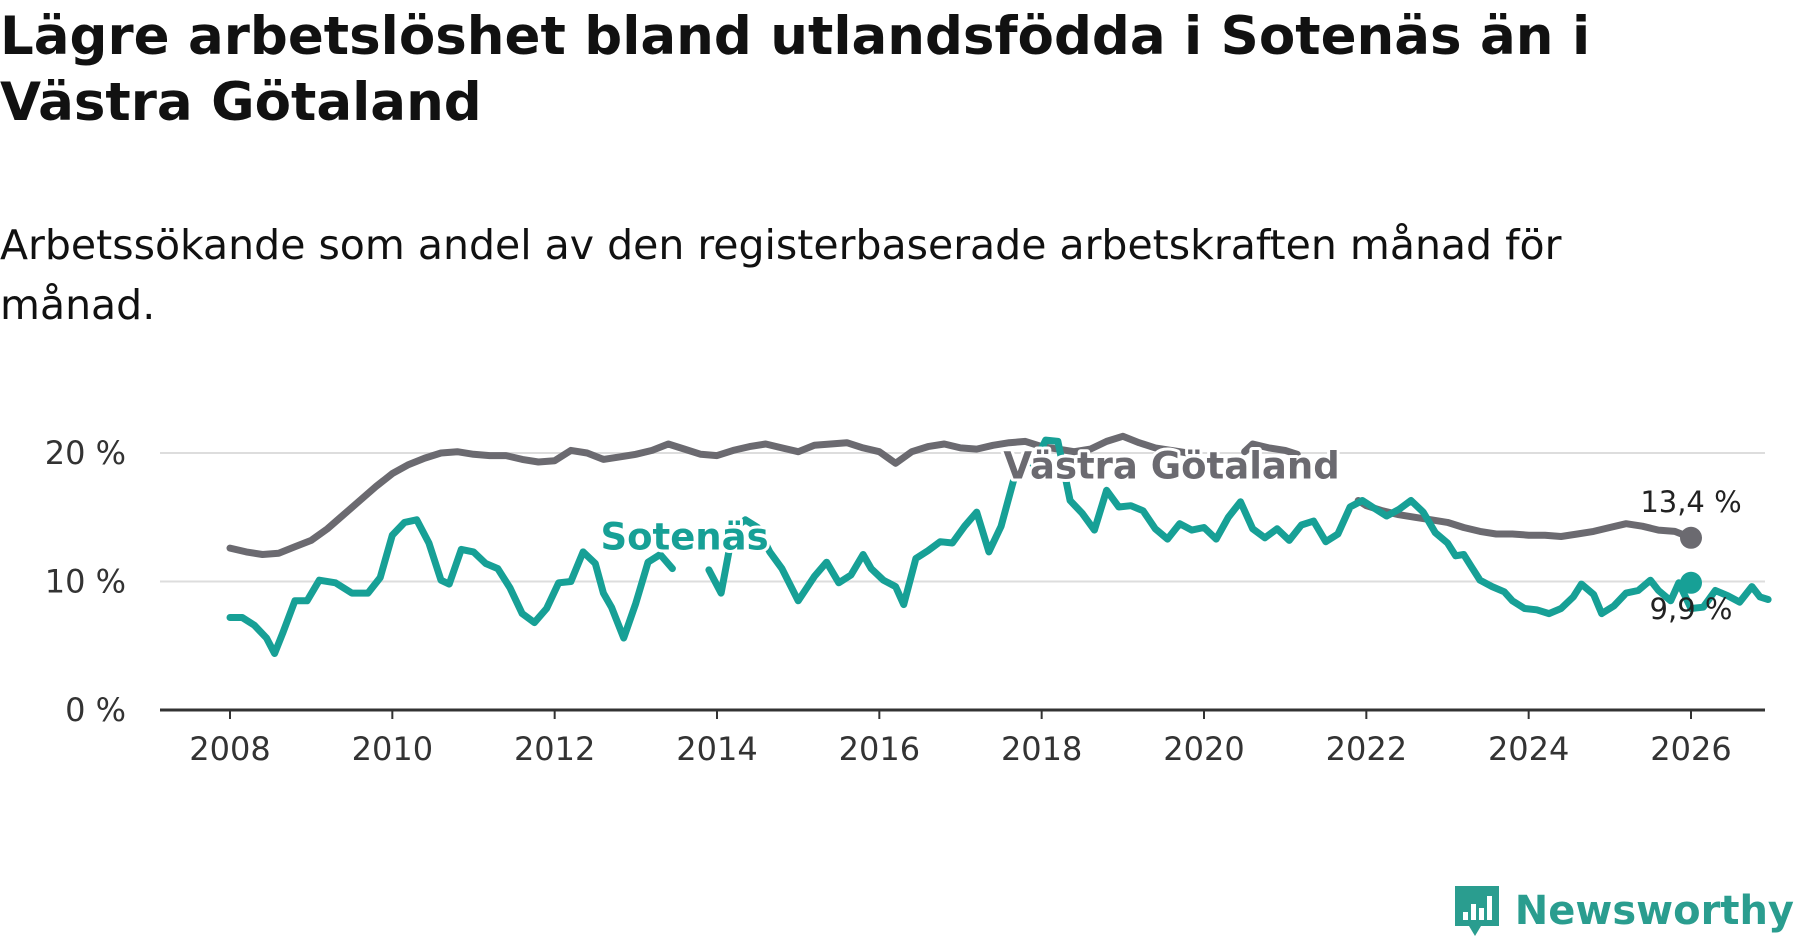 Image resolution: width=1800 pixels, height=948 pixels. Describe the element at coordinates (1691, 537) in the screenshot. I see `end-point-v-stra-g-taland` at that location.